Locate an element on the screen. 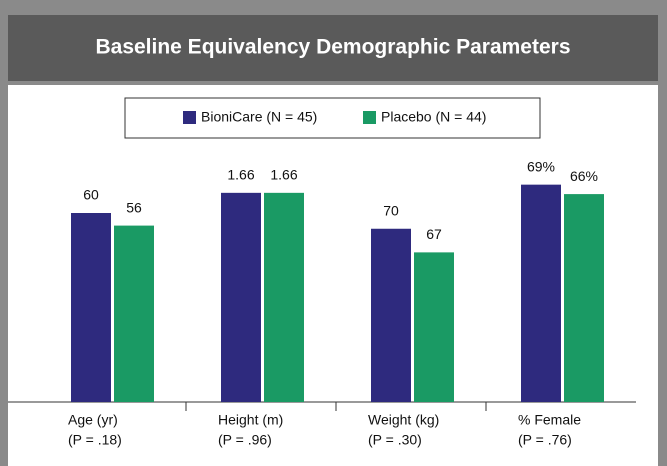  value-label: 56 is located at coordinates (134, 207).